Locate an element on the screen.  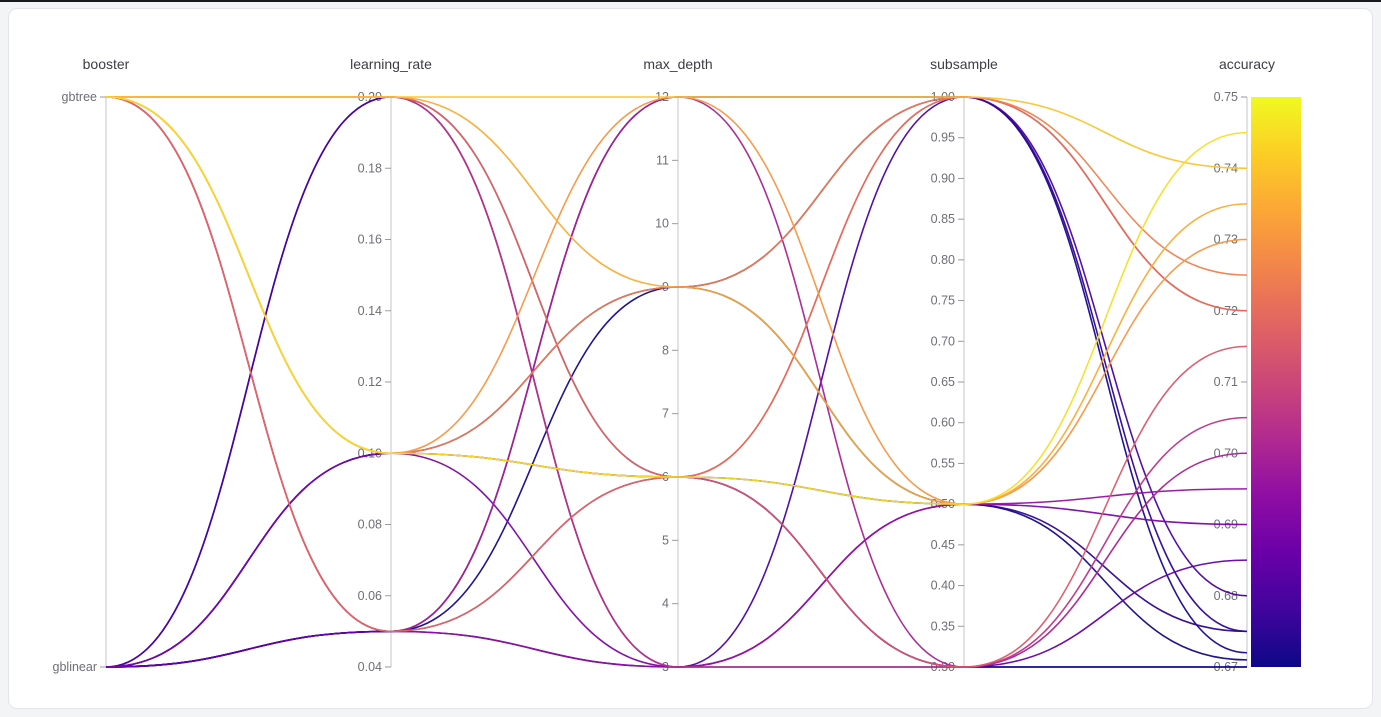
axis-title-booster: booster is located at coordinates (106, 64).